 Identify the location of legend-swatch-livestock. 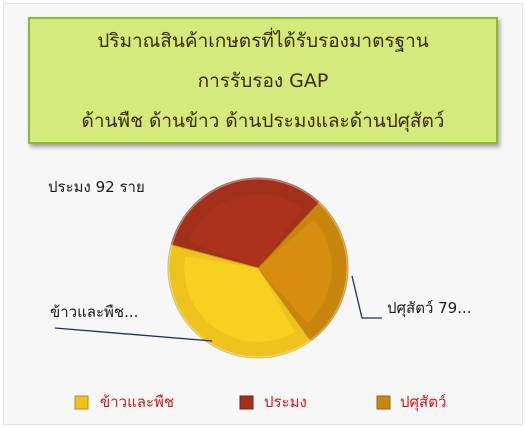
(383, 402).